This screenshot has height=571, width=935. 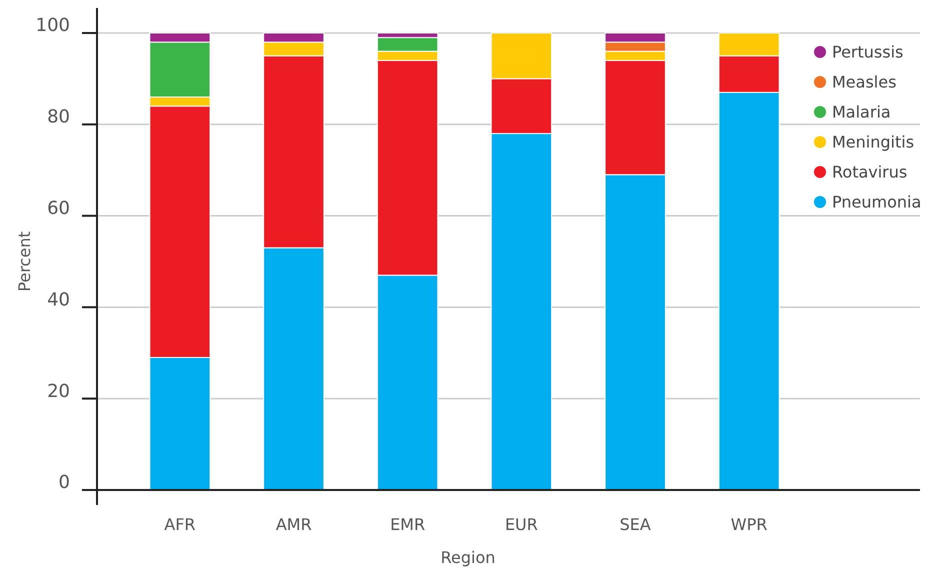 What do you see at coordinates (468, 557) in the screenshot?
I see `x-axis-title: Region` at bounding box center [468, 557].